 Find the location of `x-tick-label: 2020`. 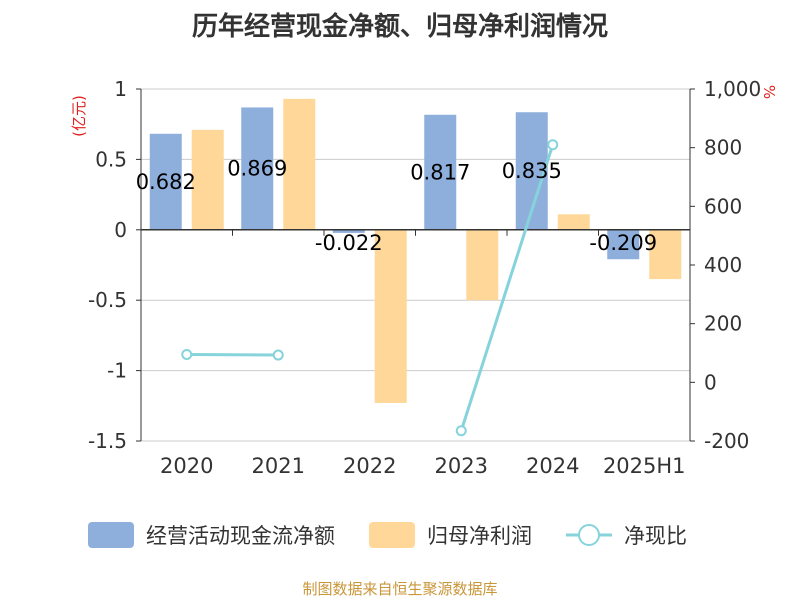

x-tick-label: 2020 is located at coordinates (186, 466).